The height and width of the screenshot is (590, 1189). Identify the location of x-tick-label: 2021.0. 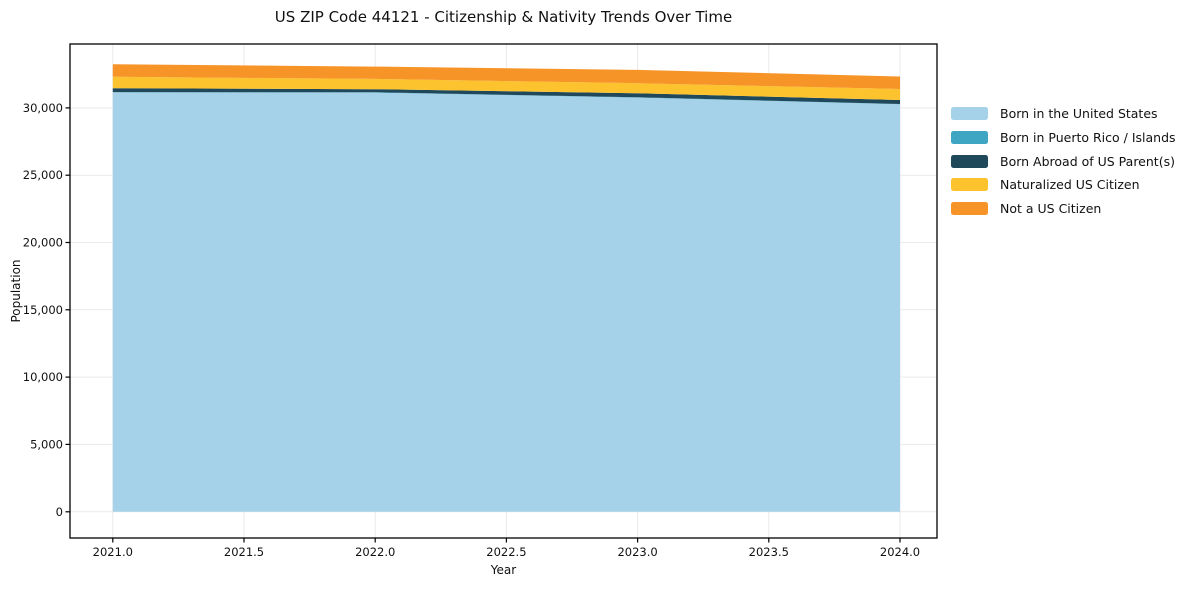
(113, 552).